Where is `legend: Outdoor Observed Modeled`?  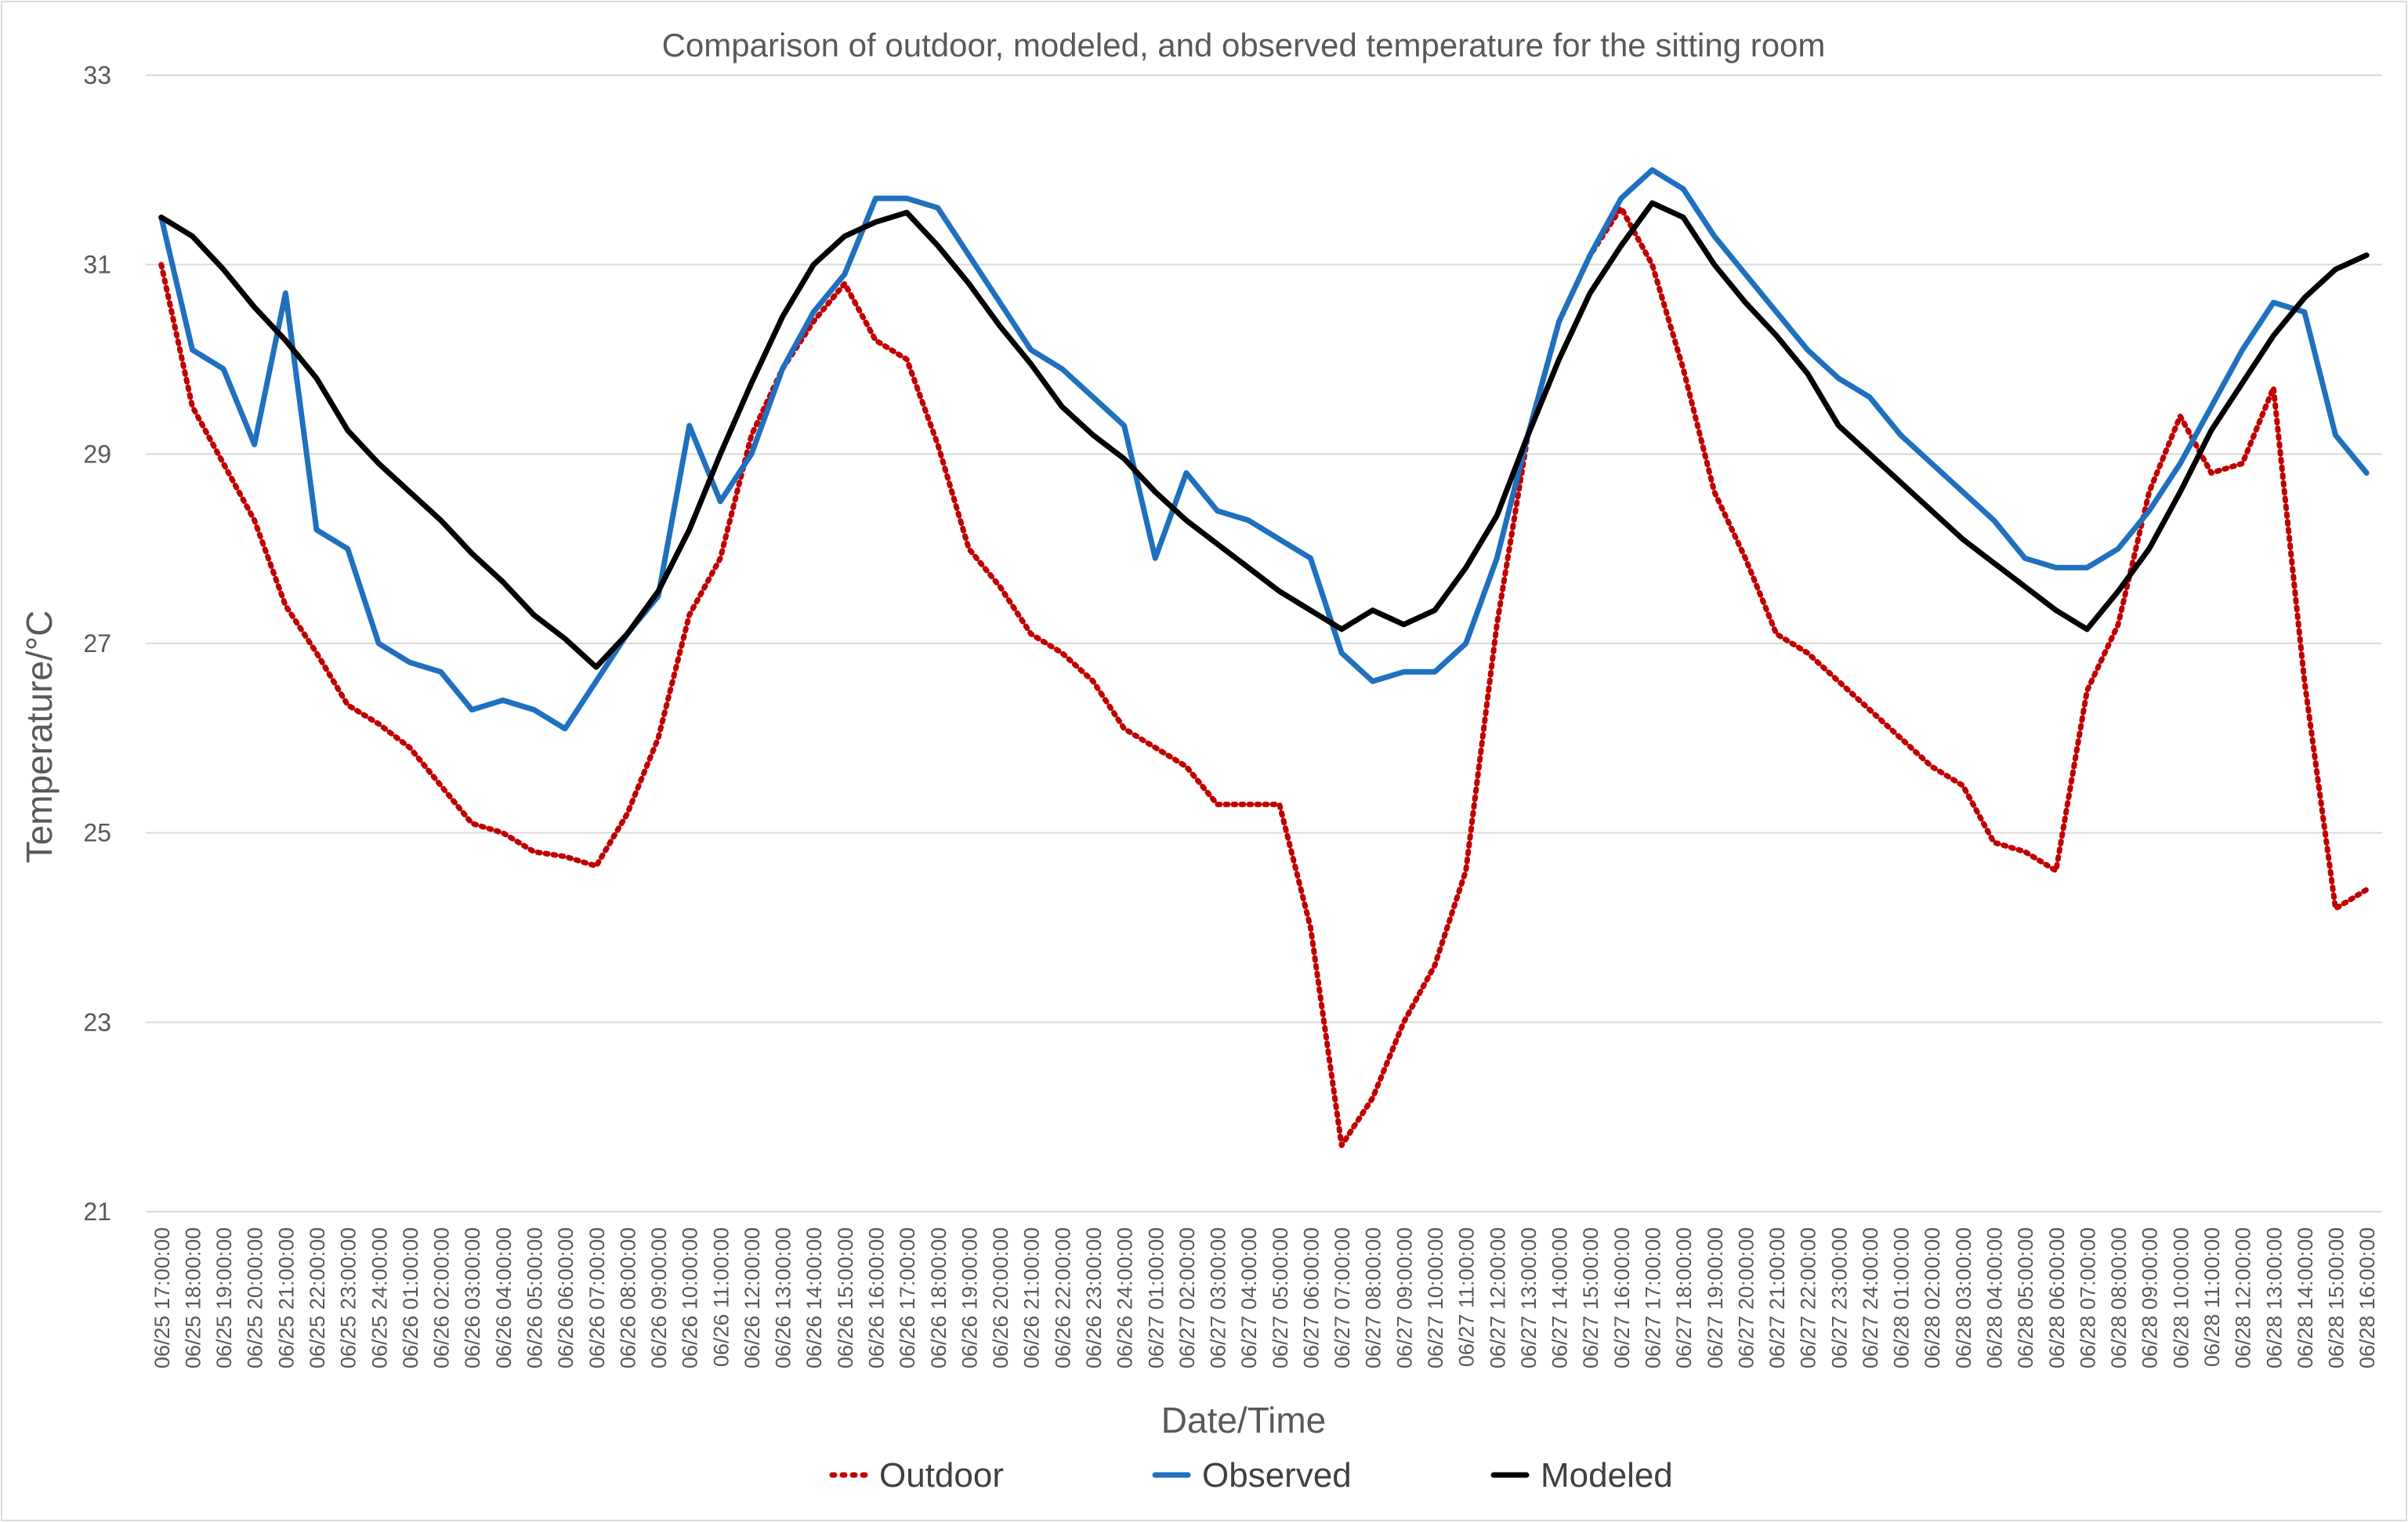
legend: Outdoor Observed Modeled is located at coordinates (1251, 1475).